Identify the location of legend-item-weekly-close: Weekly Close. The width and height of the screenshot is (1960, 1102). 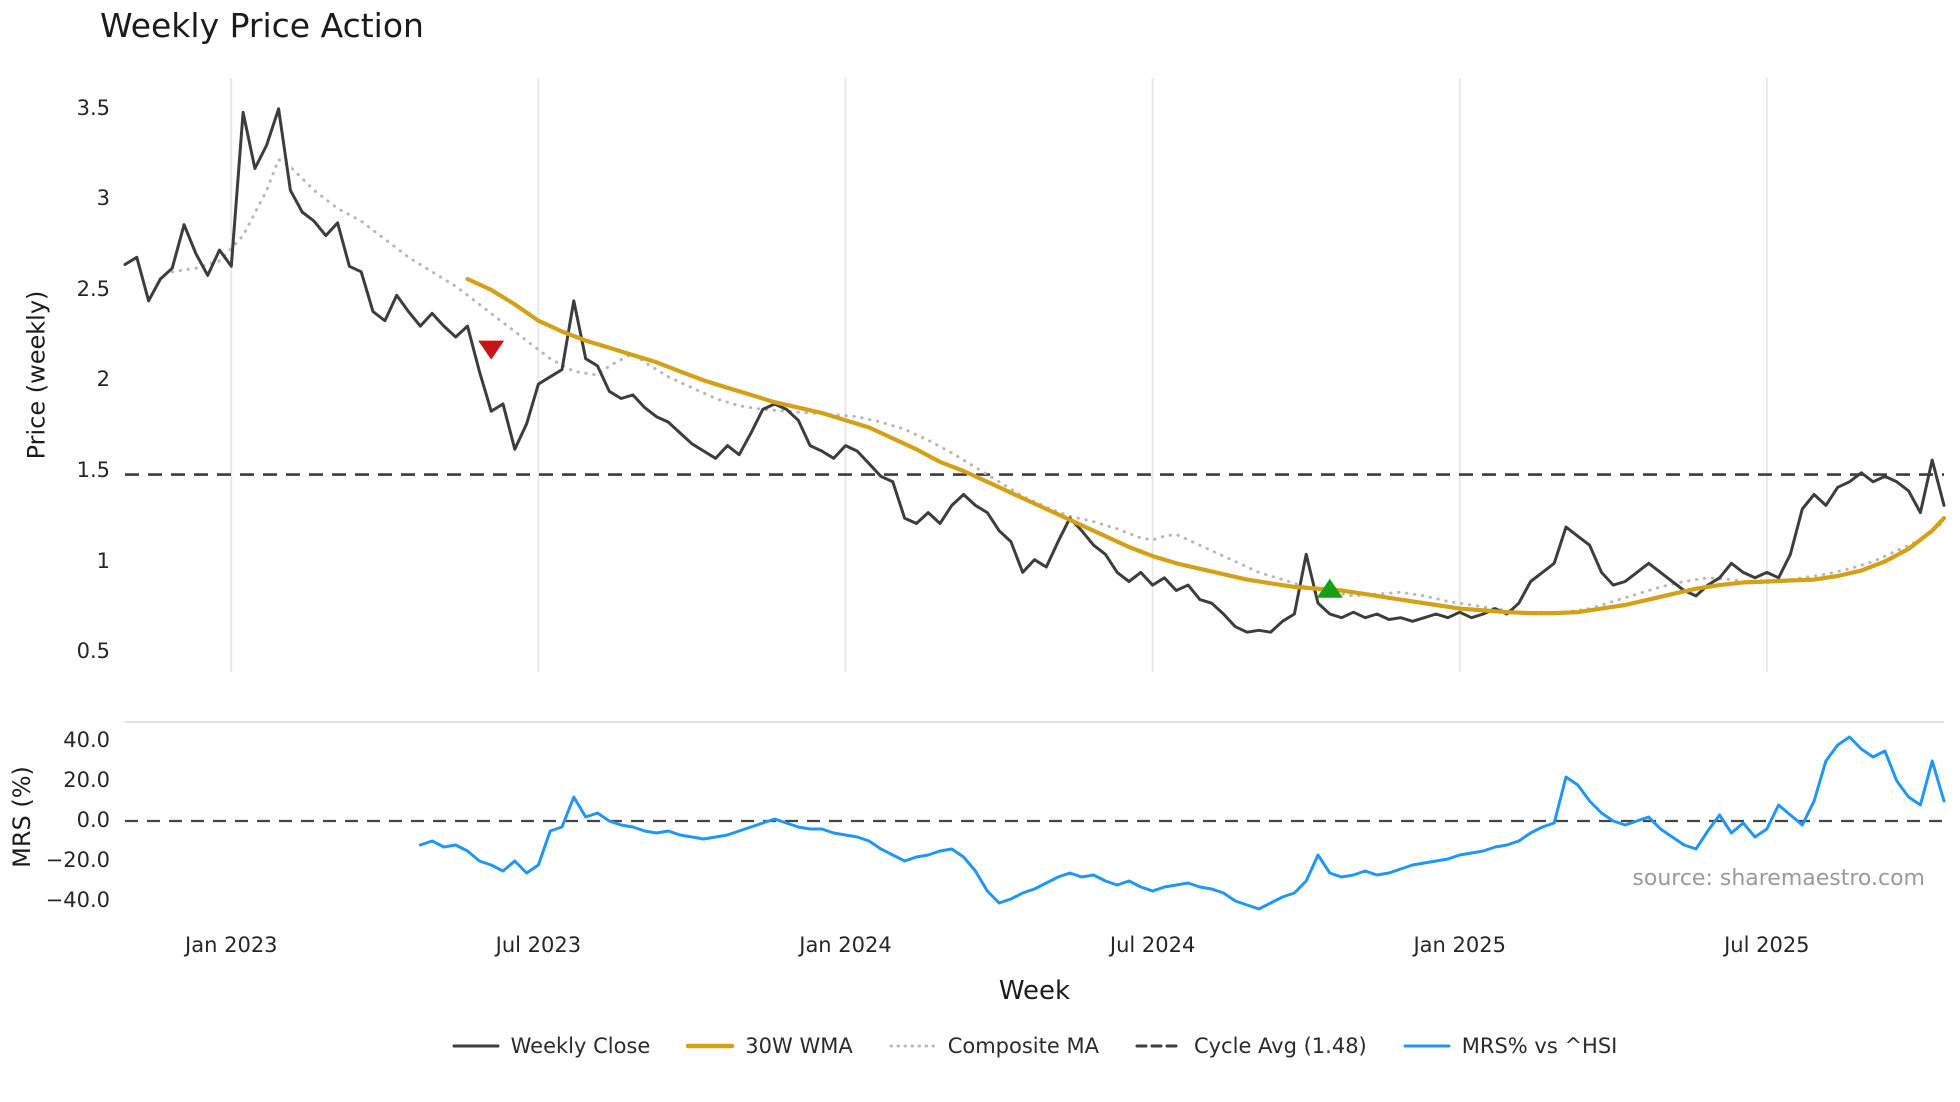
(551, 1046).